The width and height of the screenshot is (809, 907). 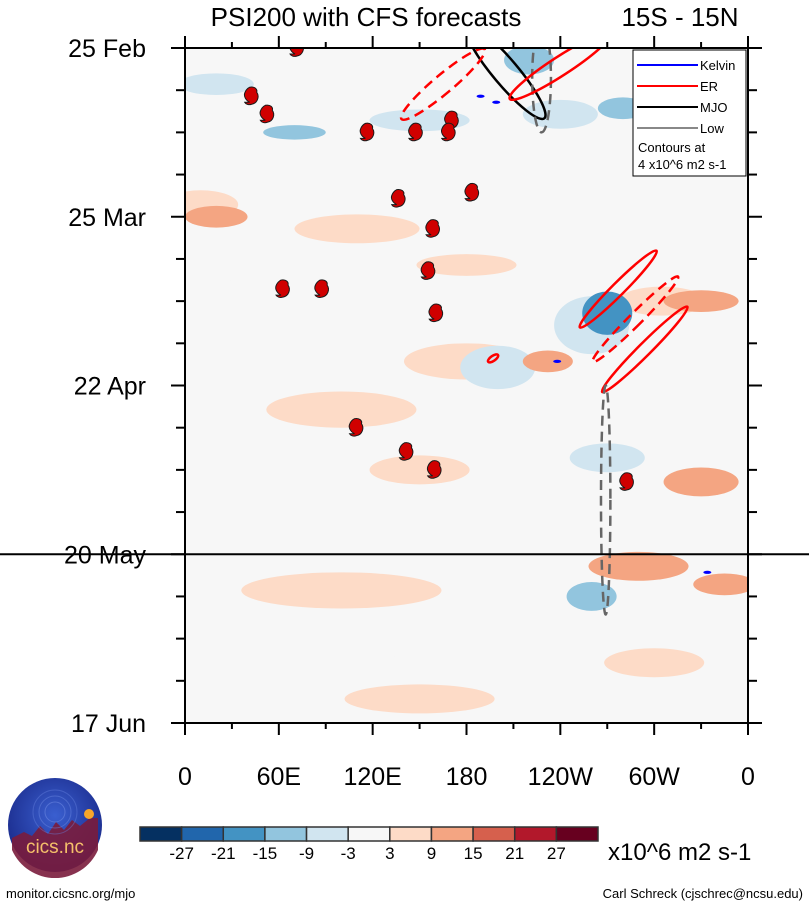 What do you see at coordinates (556, 853) in the screenshot?
I see `colorbar-tick-label: 27` at bounding box center [556, 853].